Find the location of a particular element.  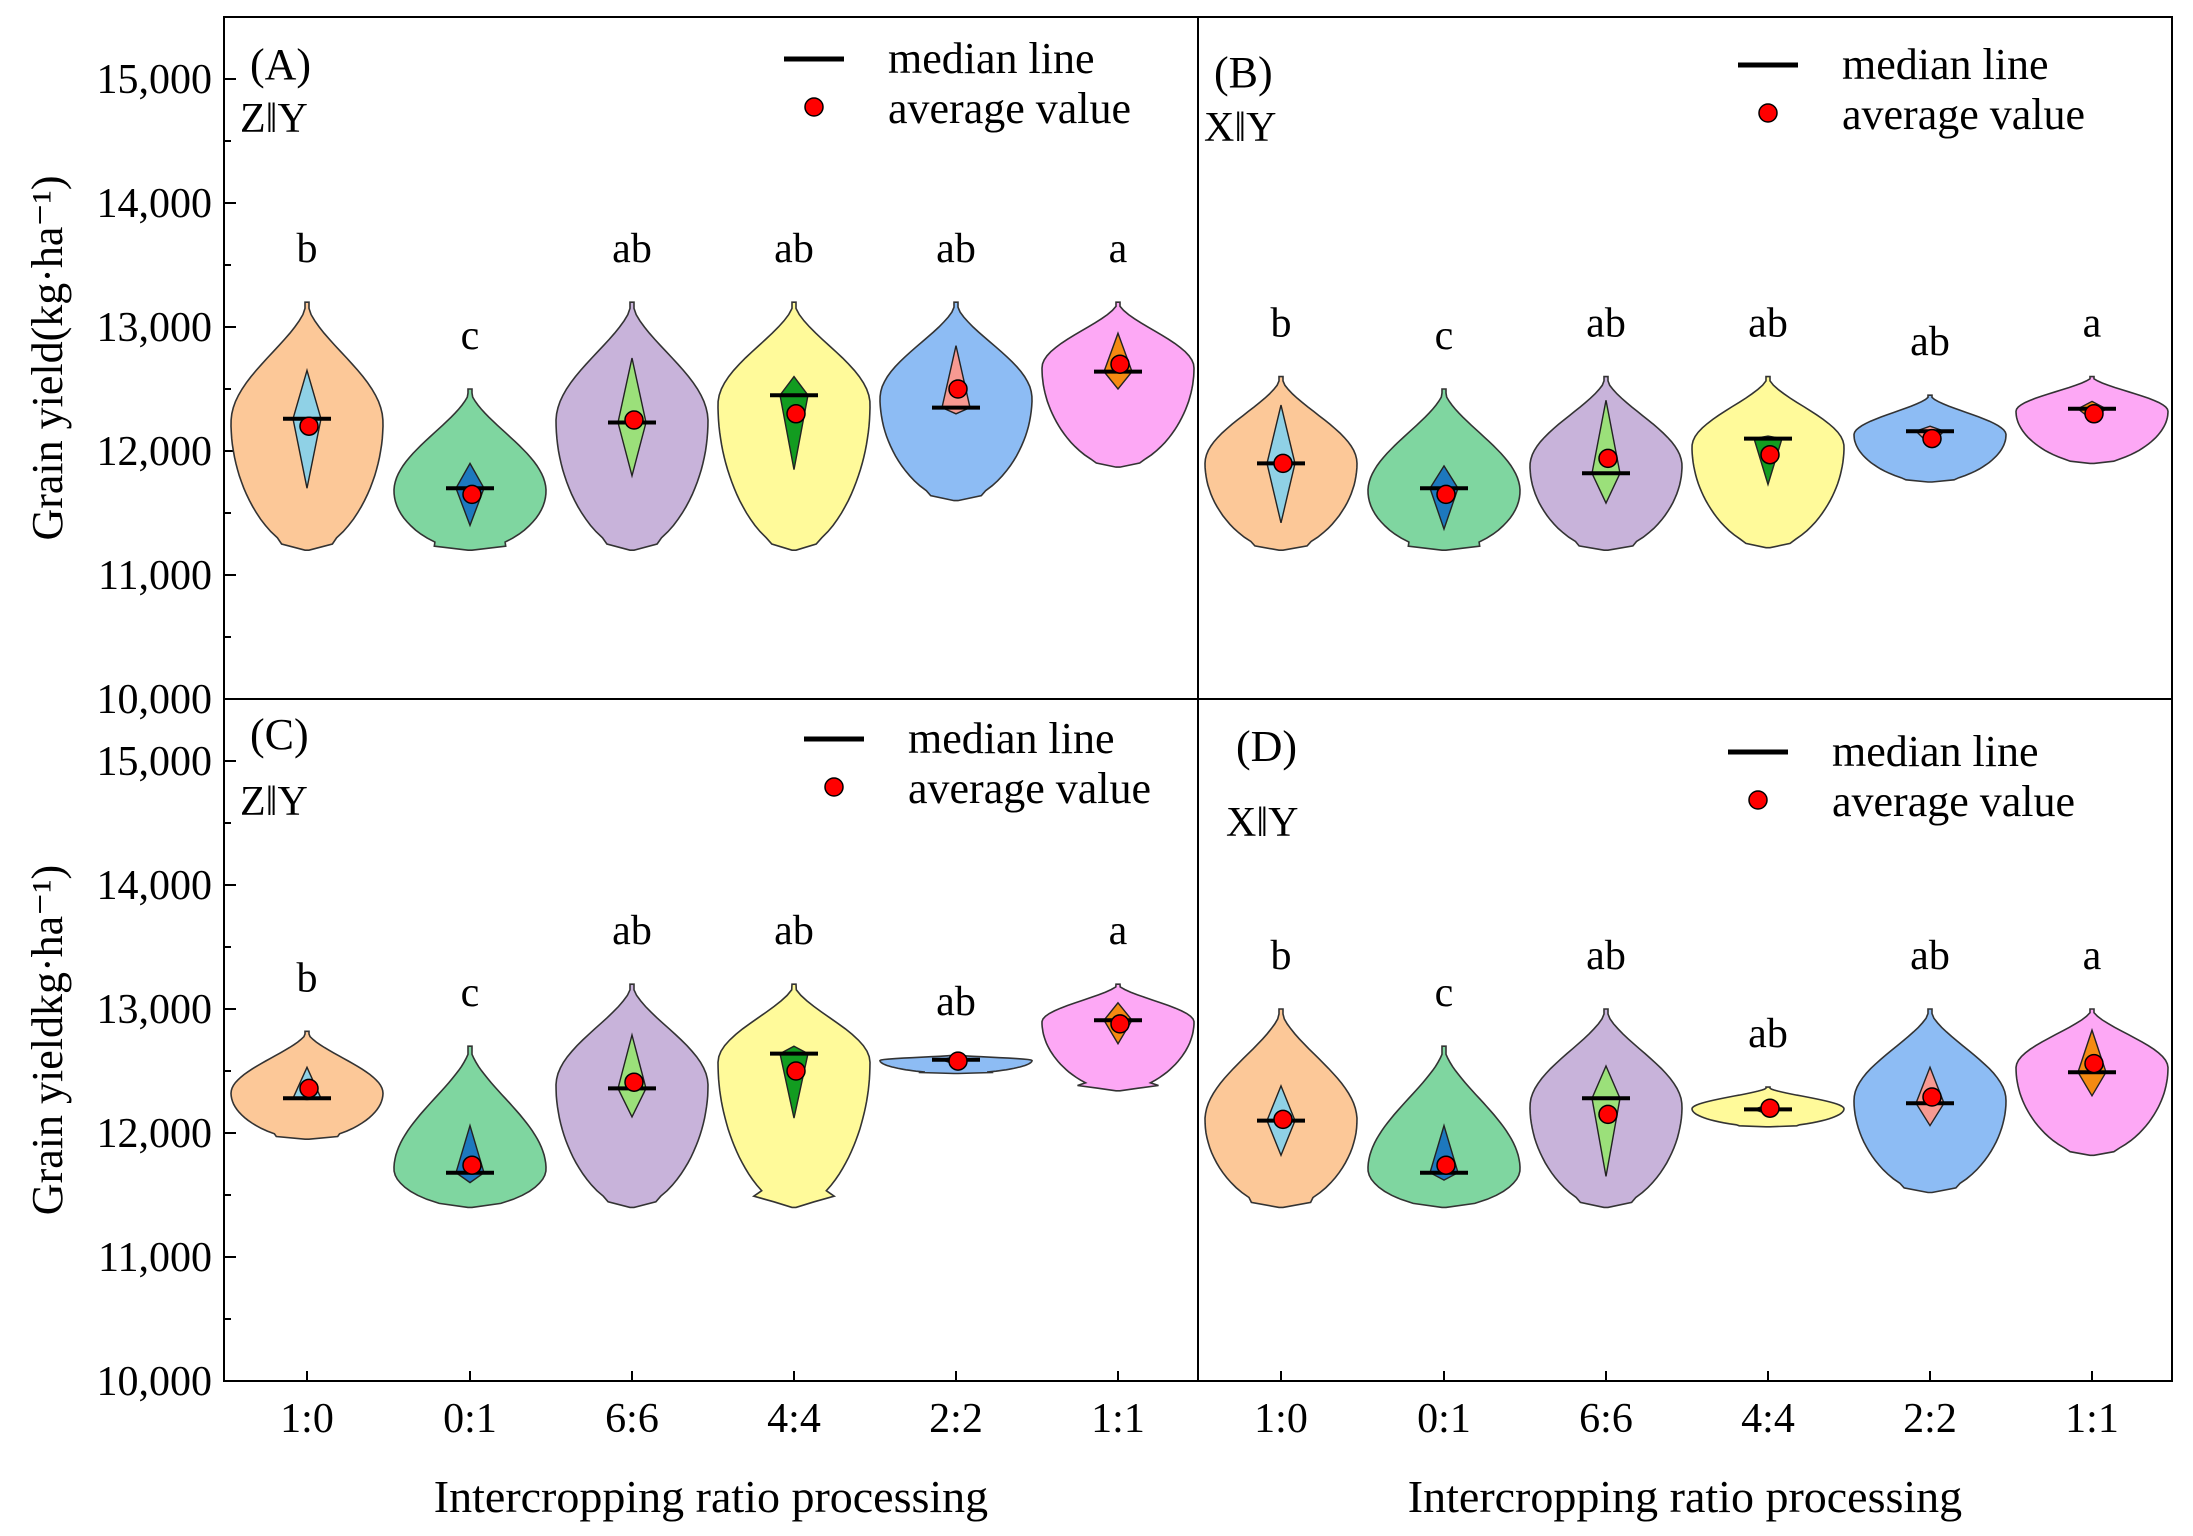

panel-label: (A) is located at coordinates (280, 64).